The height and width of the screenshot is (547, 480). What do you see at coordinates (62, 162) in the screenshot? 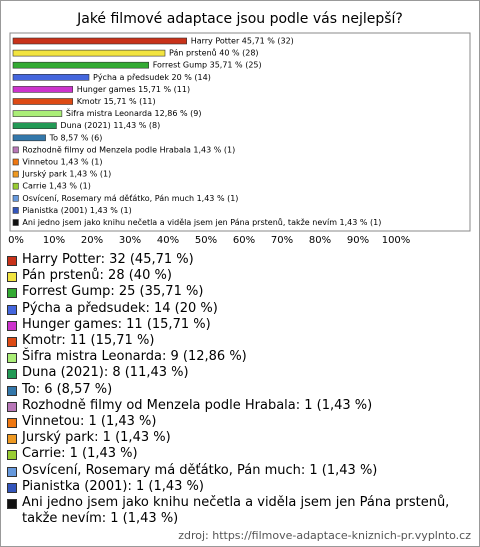
I see `bar-label: Vinnetou 1,43 % (1)` at bounding box center [62, 162].